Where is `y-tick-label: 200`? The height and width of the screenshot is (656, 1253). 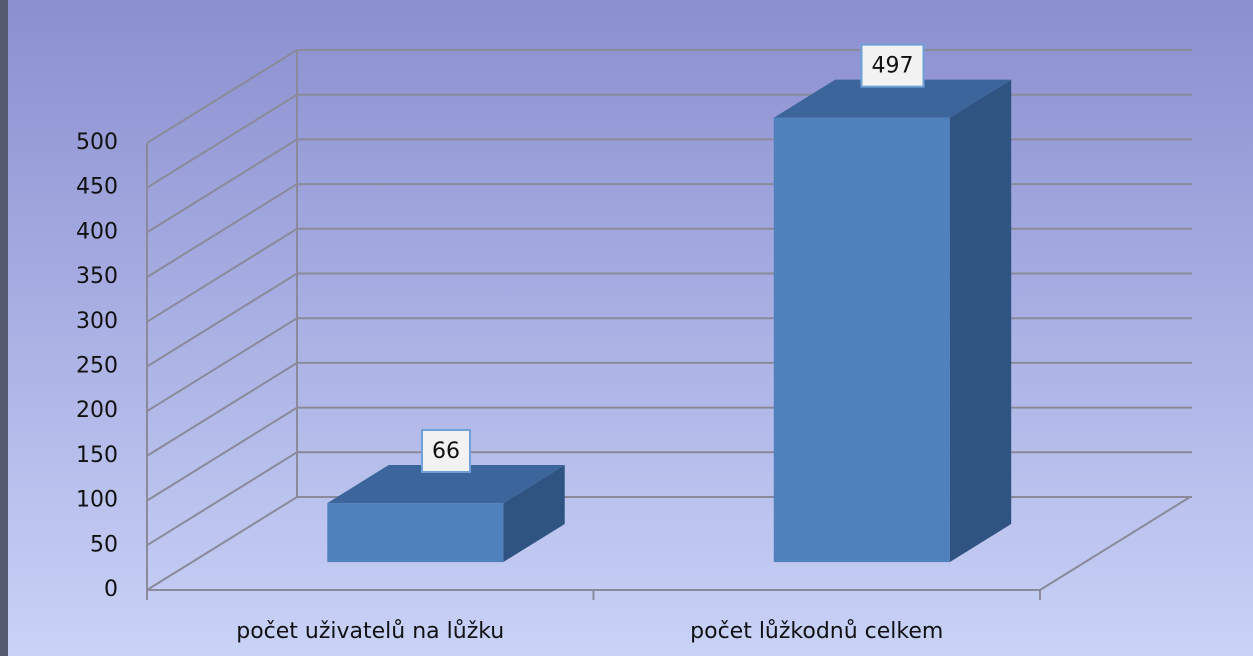 y-tick-label: 200 is located at coordinates (97, 410).